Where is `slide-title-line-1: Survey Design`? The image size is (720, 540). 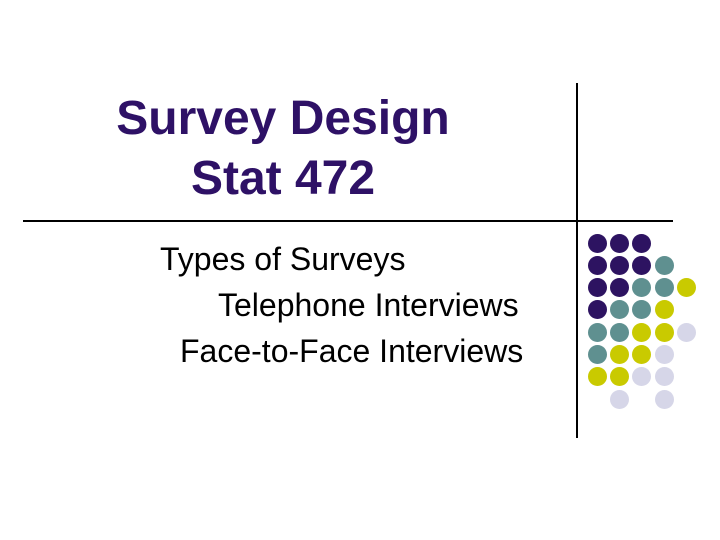
slide-title-line-1: Survey Design is located at coordinates (283, 118).